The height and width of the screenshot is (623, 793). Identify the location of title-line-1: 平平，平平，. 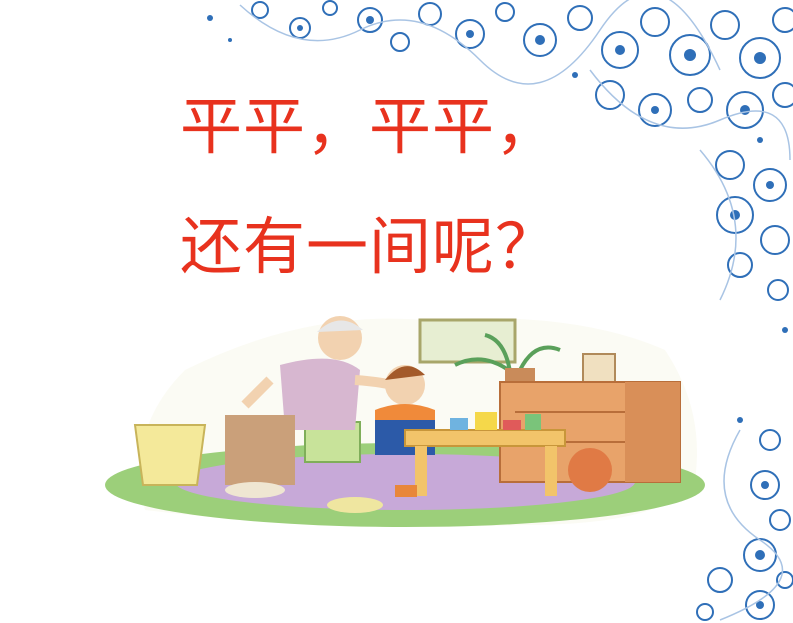
(369, 126).